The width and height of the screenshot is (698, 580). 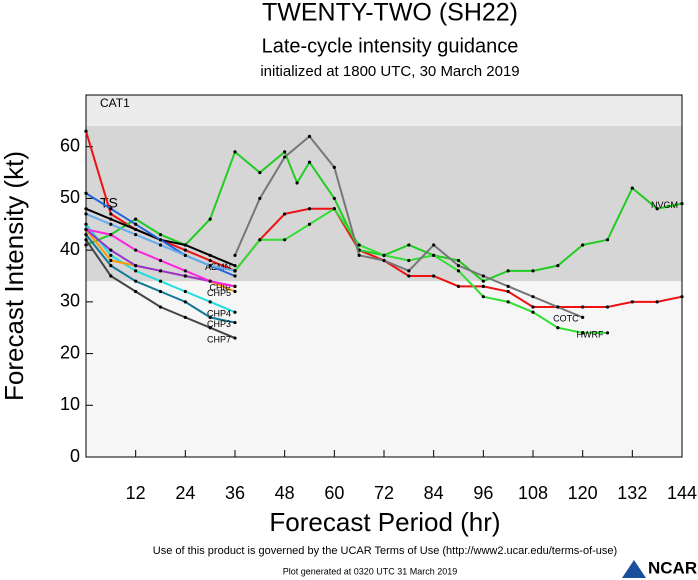 What do you see at coordinates (219, 314) in the screenshot?
I see `series-label: CHP4` at bounding box center [219, 314].